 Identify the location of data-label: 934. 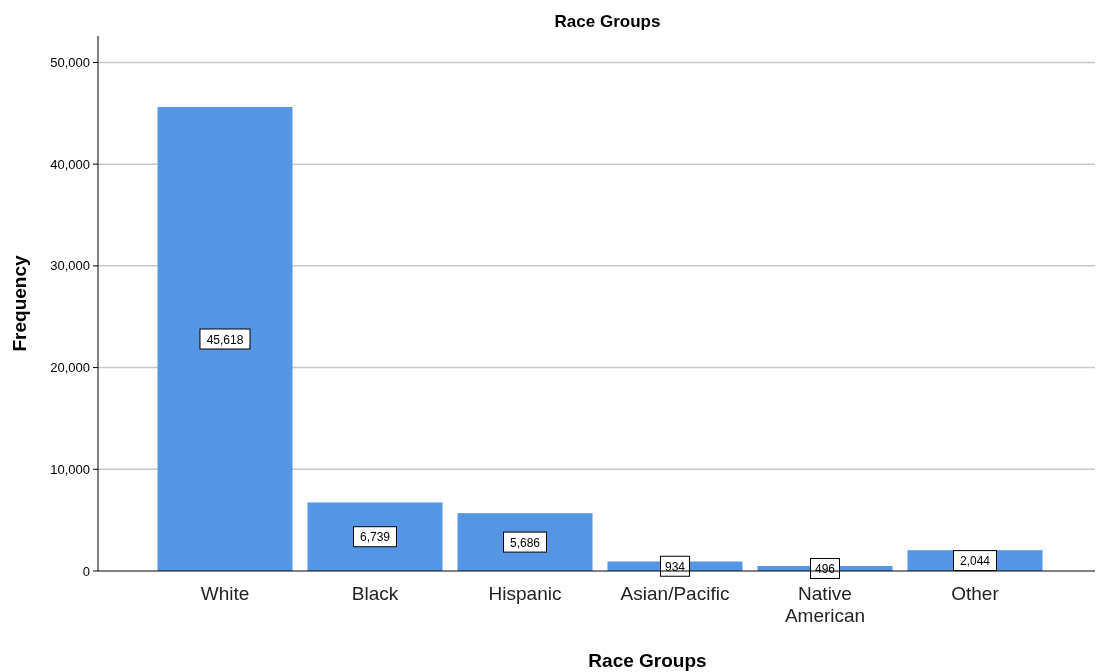
(675, 566).